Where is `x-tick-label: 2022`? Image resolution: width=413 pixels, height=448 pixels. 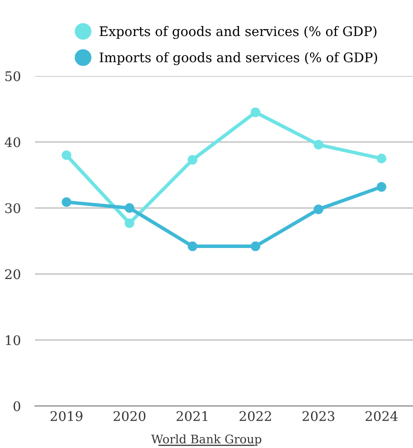 x-tick-label: 2022 is located at coordinates (255, 416).